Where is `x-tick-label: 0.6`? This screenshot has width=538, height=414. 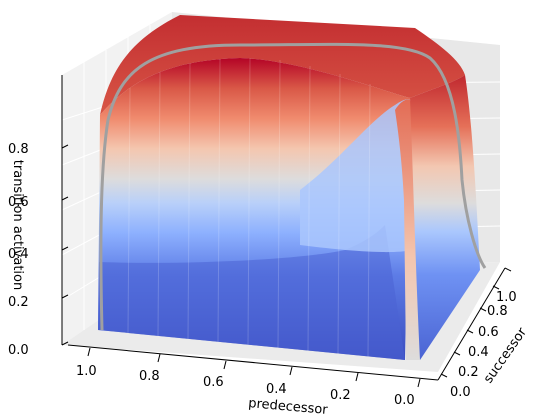 x-tick-label: 0.6 is located at coordinates (213, 382).